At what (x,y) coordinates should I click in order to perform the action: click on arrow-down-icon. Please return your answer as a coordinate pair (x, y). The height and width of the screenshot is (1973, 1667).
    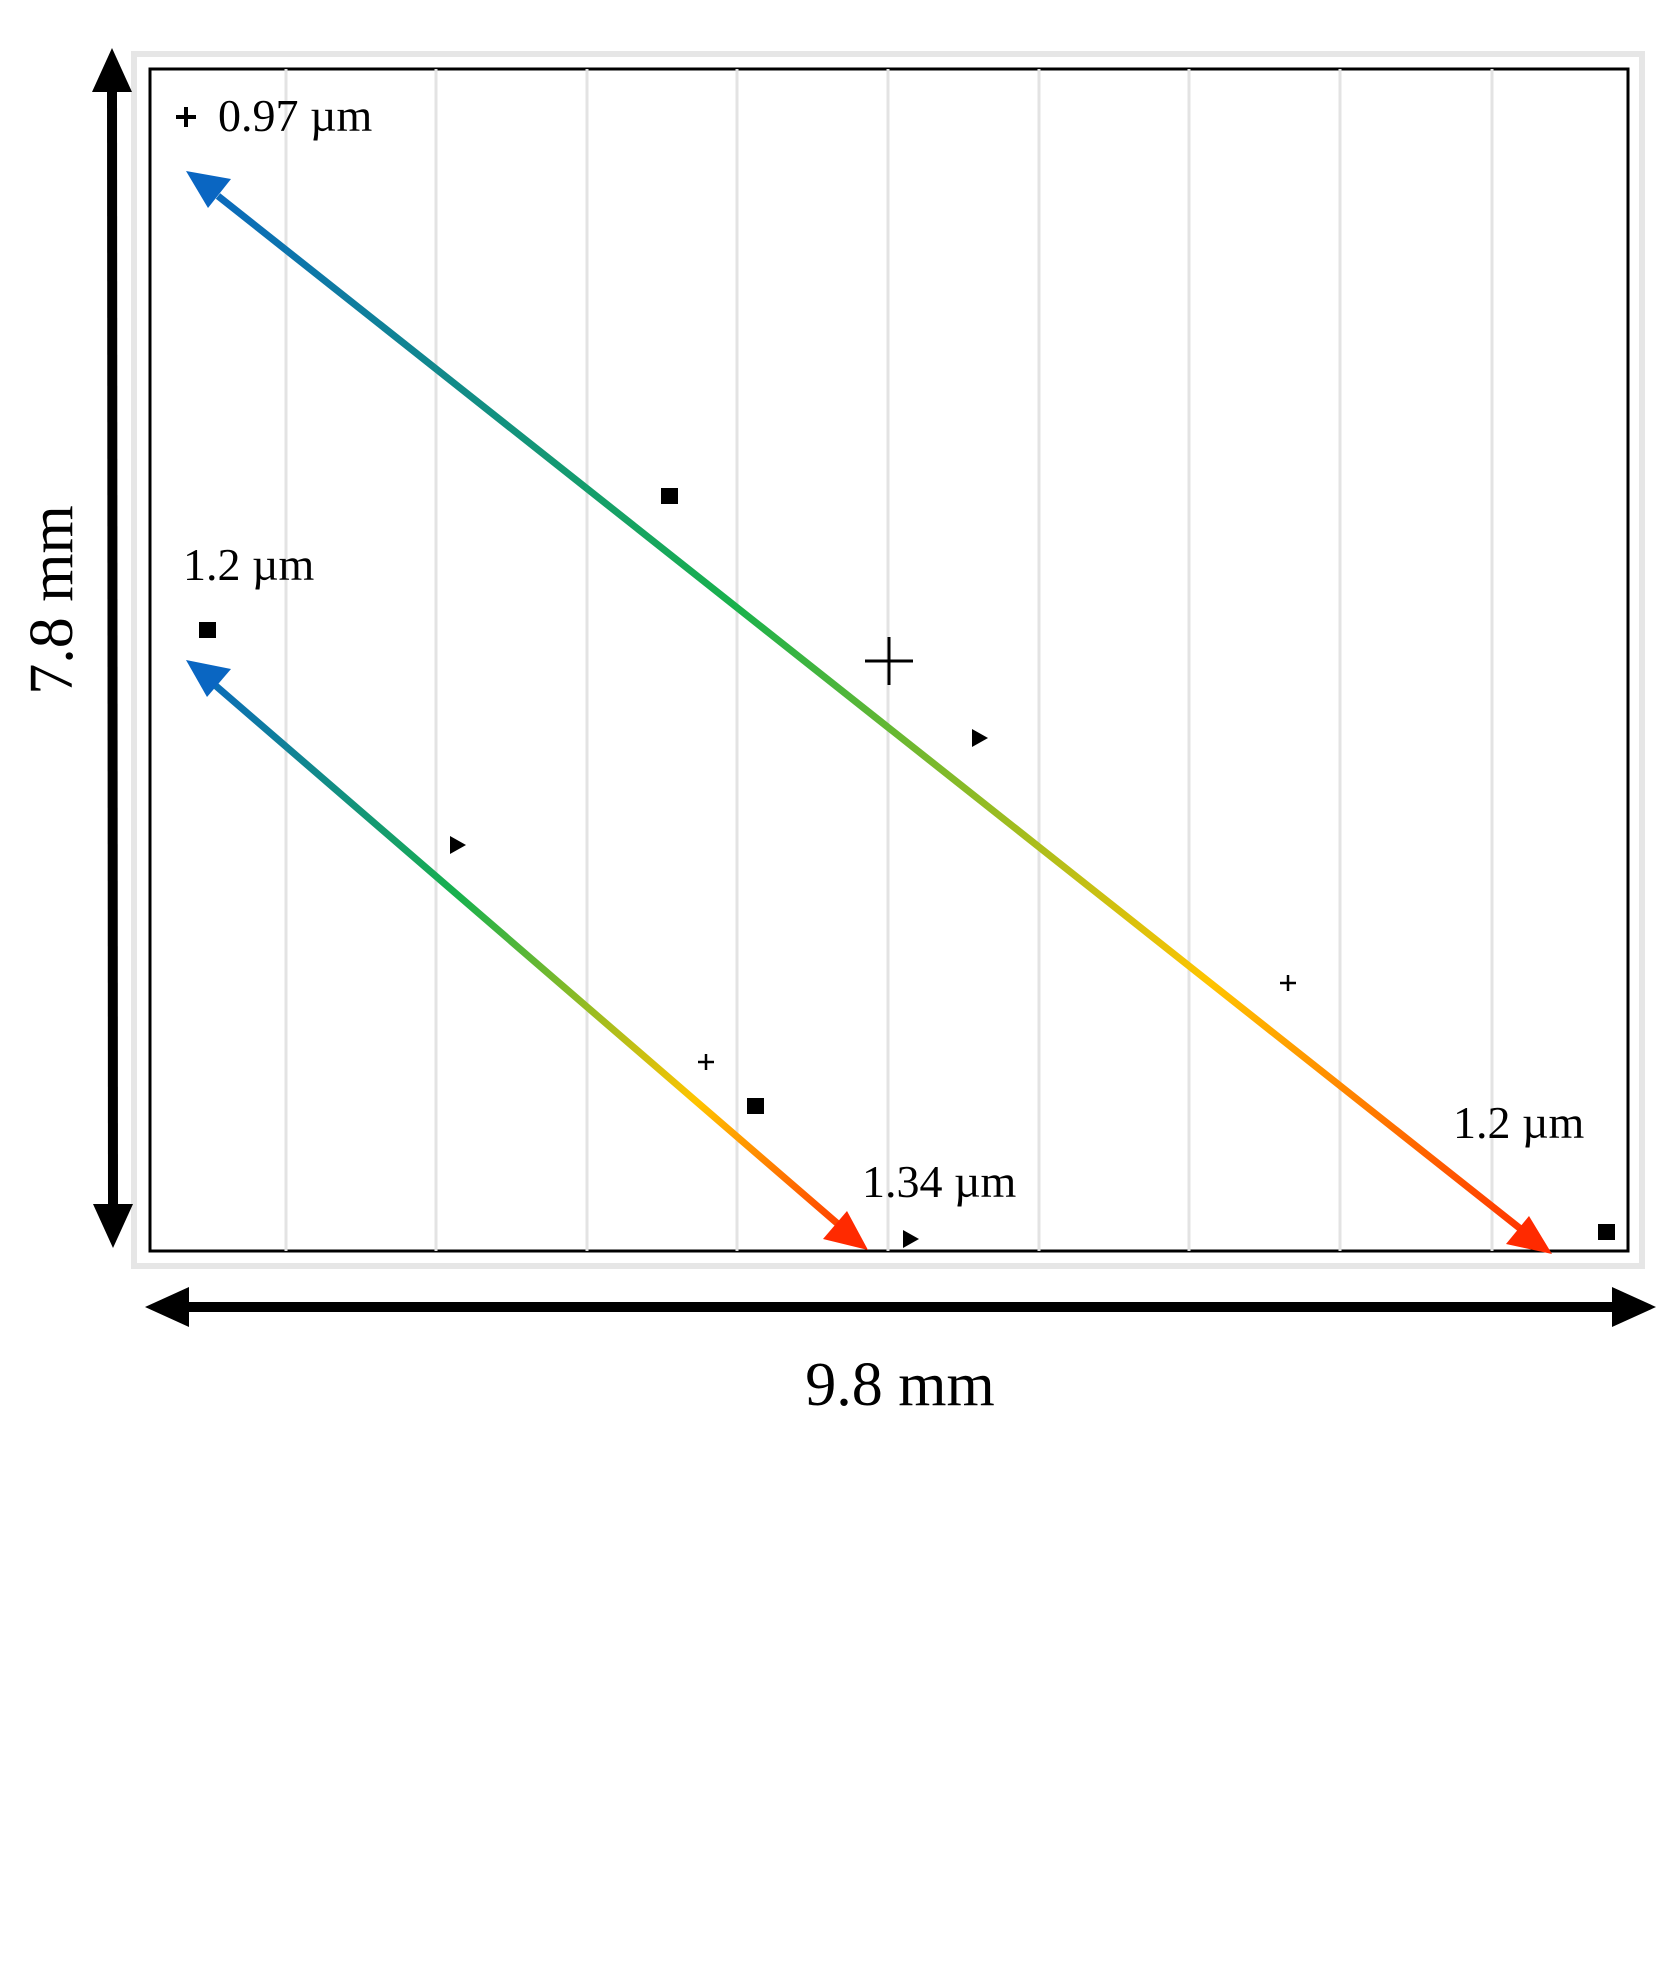
    Looking at the image, I should click on (113, 1226).